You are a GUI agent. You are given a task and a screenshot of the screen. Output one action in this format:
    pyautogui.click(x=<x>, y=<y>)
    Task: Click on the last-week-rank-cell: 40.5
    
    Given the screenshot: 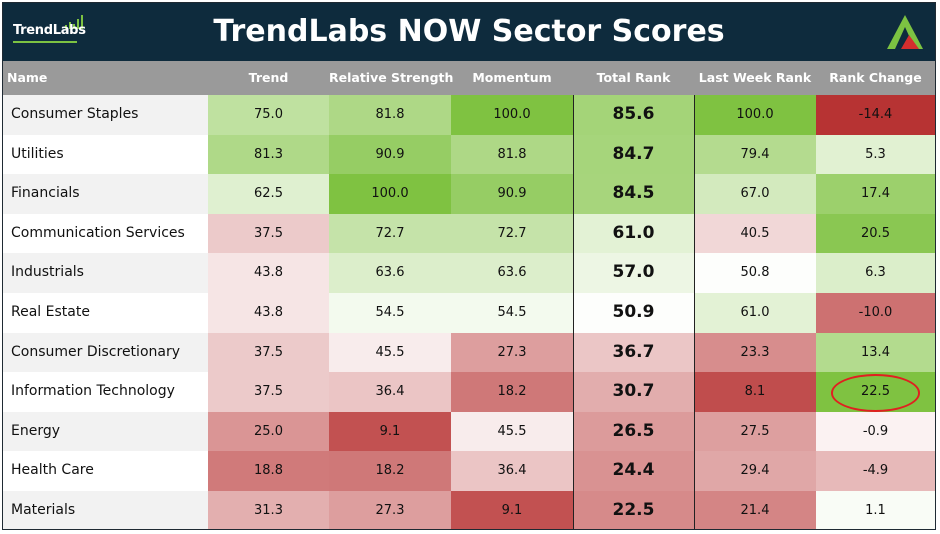 What is the action you would take?
    pyautogui.click(x=755, y=233)
    